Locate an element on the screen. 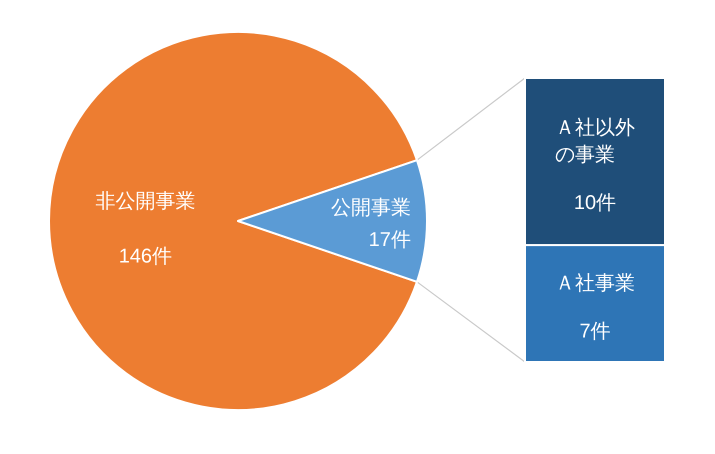 The image size is (715, 454). slice-label: 公開事業 is located at coordinates (370, 208).